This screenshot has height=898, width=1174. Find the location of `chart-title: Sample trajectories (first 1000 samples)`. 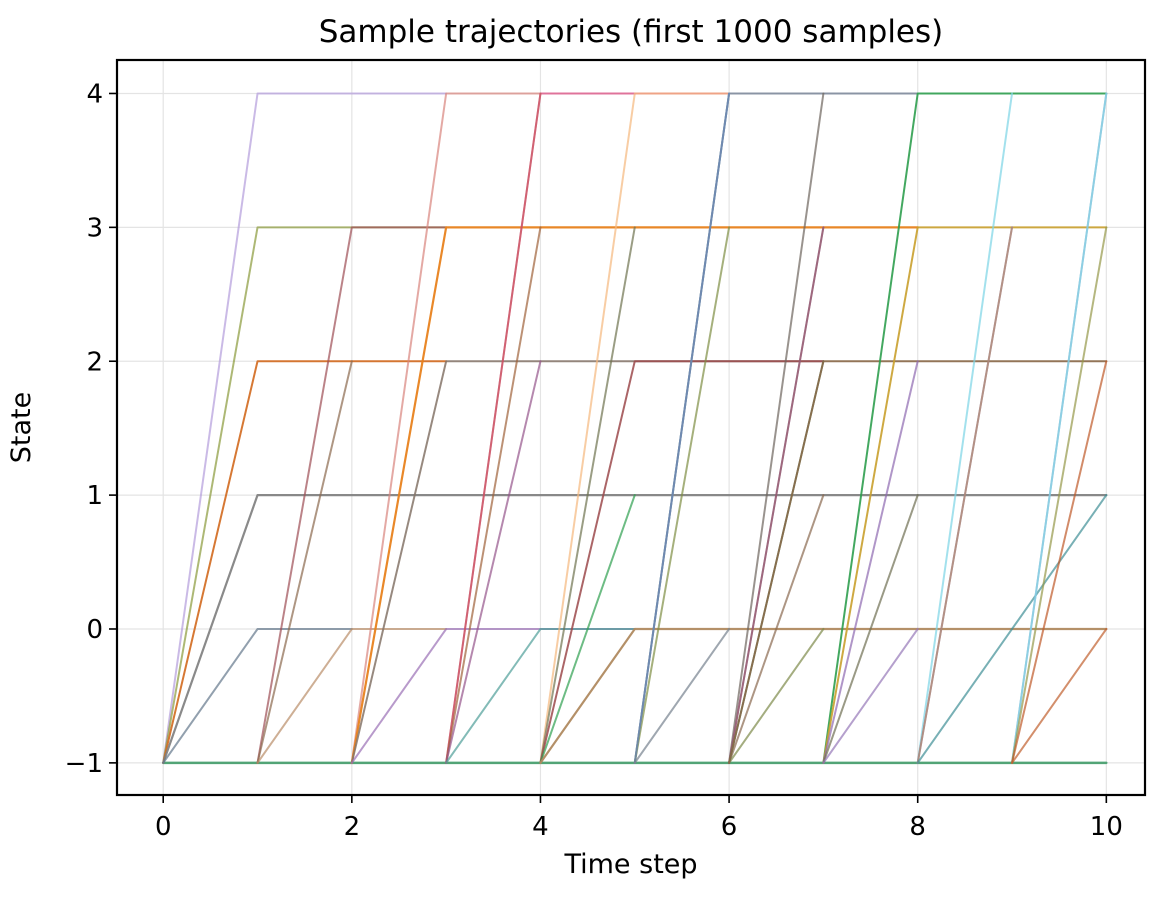

chart-title: Sample trajectories (first 1000 samples) is located at coordinates (631, 32).